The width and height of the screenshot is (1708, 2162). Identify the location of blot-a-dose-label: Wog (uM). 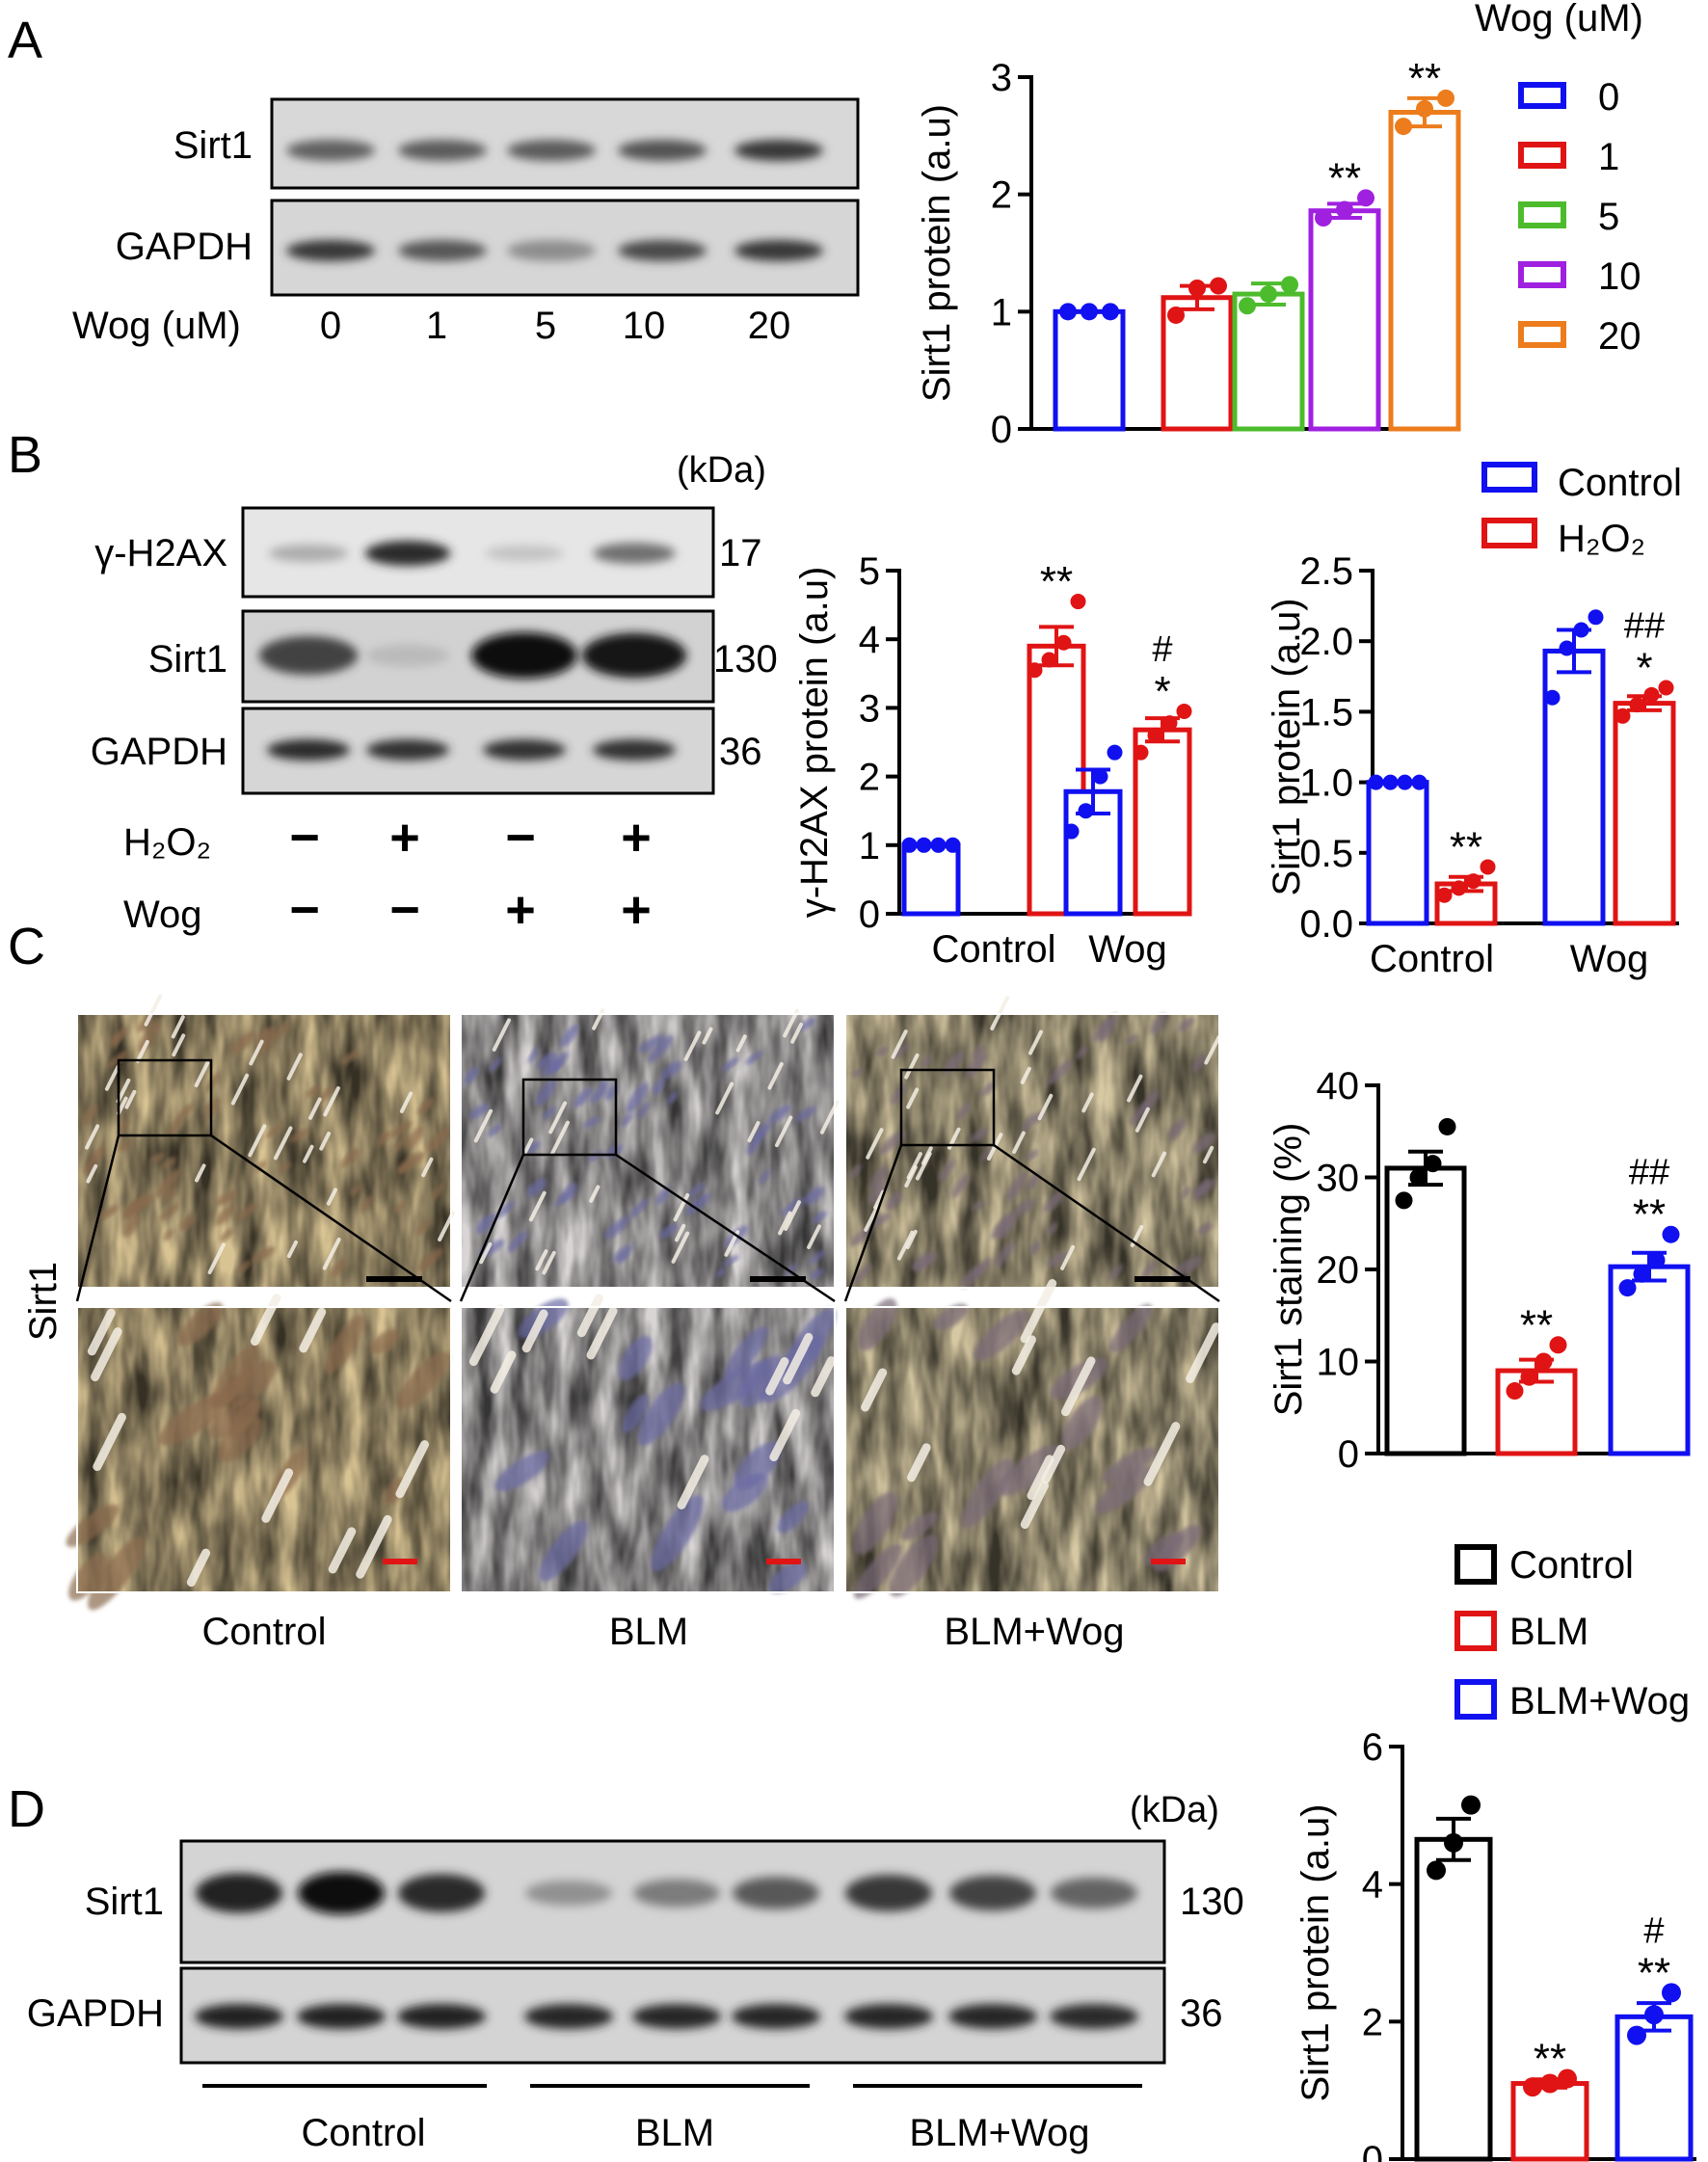
(156, 326).